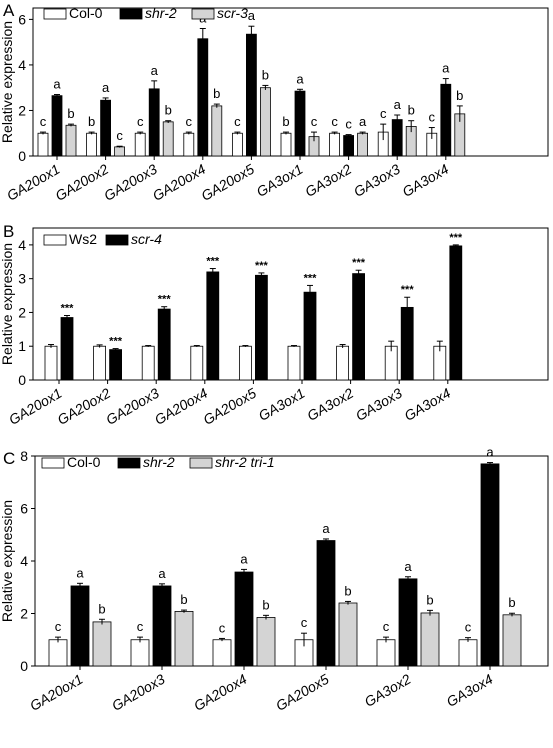  I want to click on legend-item: scr-4, so click(133, 239).